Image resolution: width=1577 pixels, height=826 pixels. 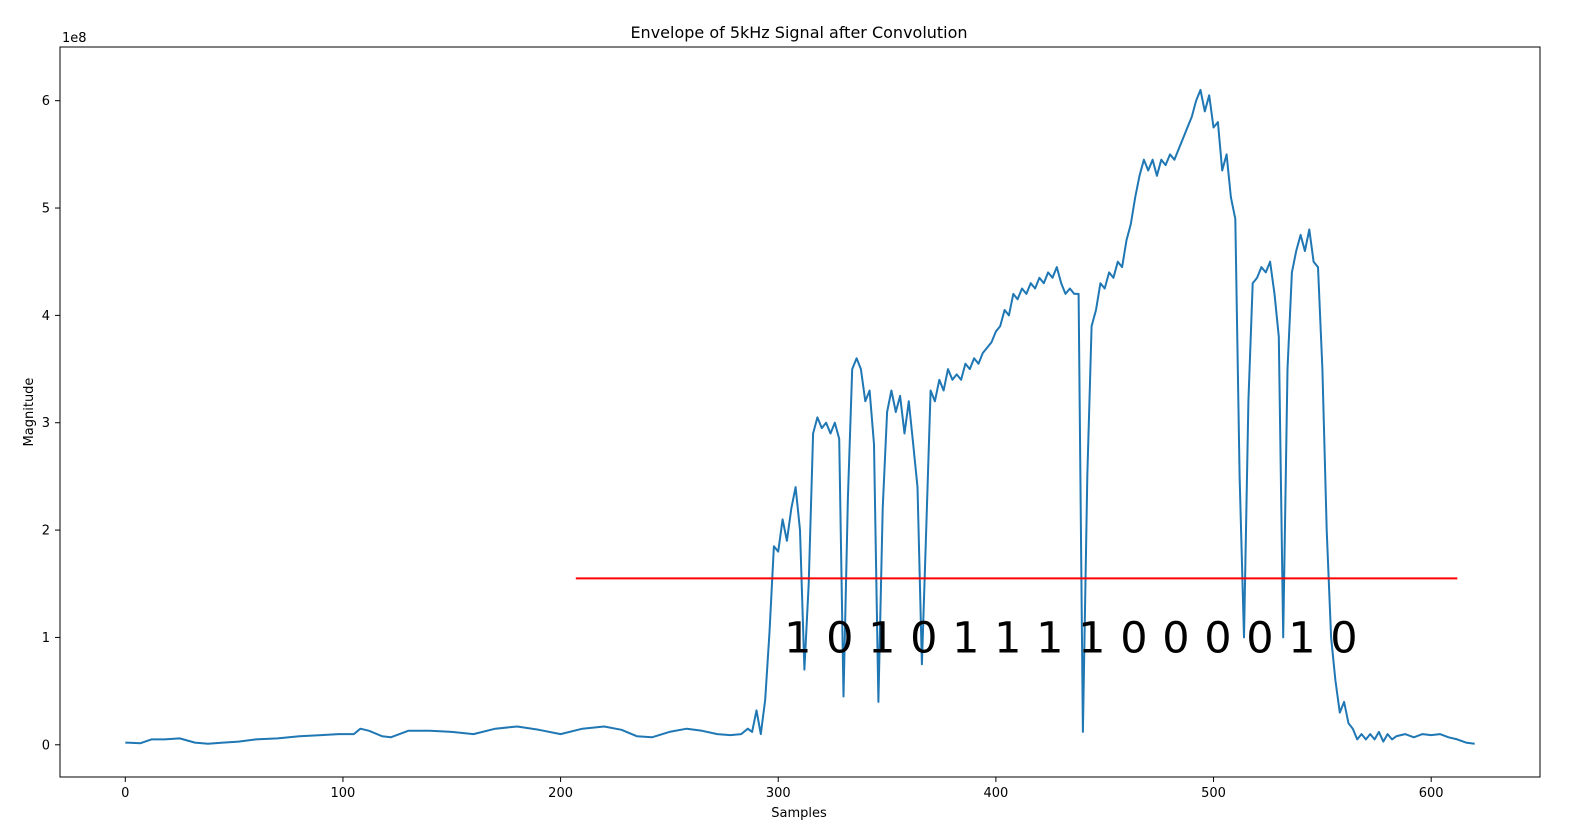 I want to click on x-axis: 0 100 200 300 400 500 600, so click(x=782, y=789).